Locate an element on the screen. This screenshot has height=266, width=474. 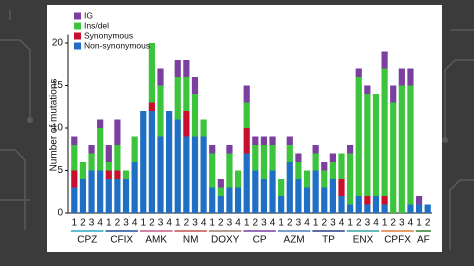
group-label: AZM is located at coordinates (294, 240).